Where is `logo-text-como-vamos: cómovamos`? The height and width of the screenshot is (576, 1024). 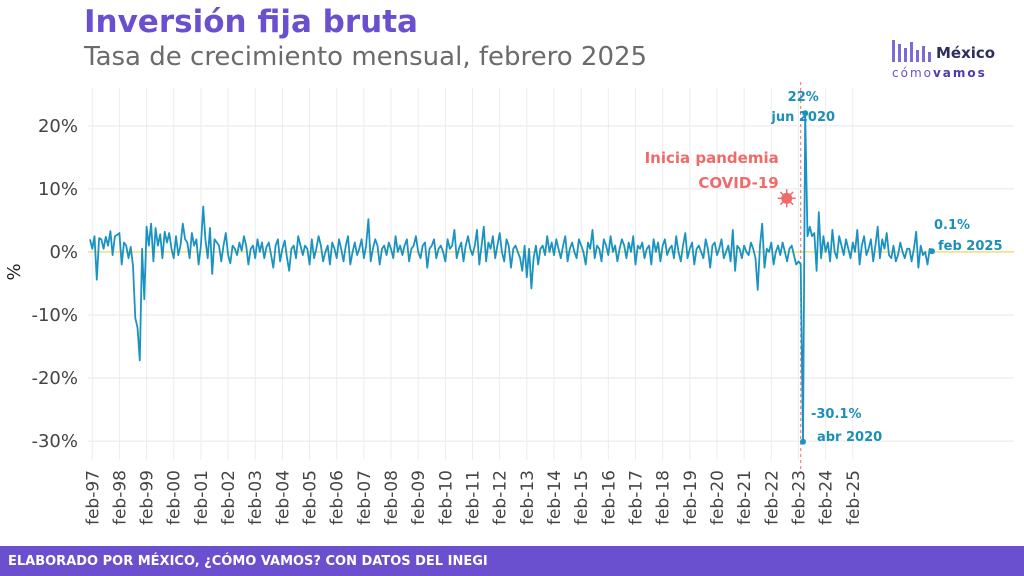
logo-text-como-vamos: cómovamos is located at coordinates (939, 73).